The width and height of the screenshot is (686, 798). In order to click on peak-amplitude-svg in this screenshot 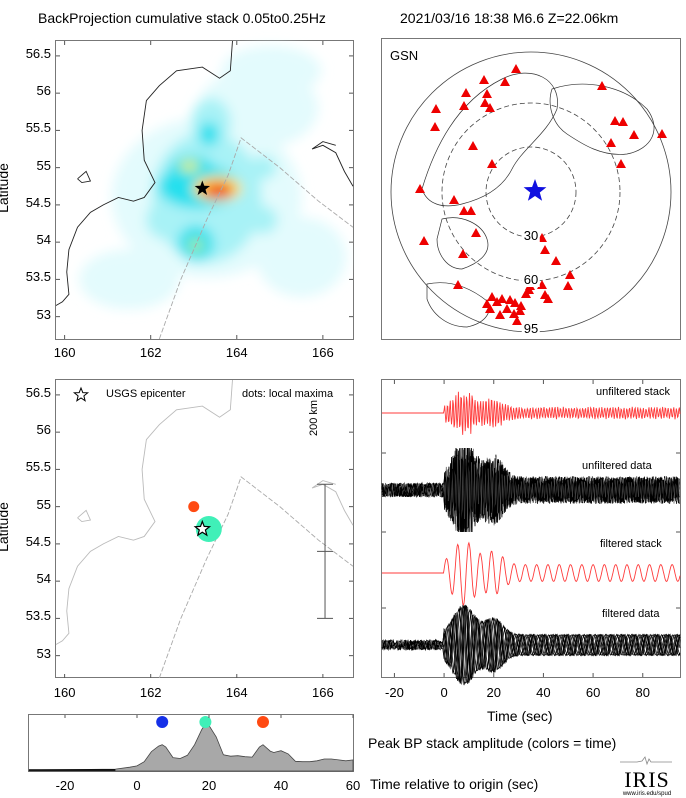, I will do `click(191, 743)`.